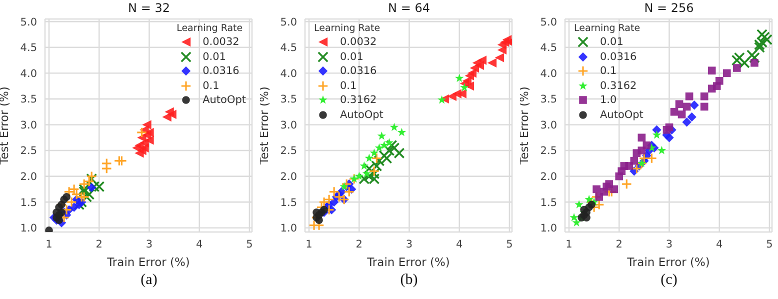 This screenshot has width=778, height=299. What do you see at coordinates (149, 8) in the screenshot?
I see `chart-title: N = 32` at bounding box center [149, 8].